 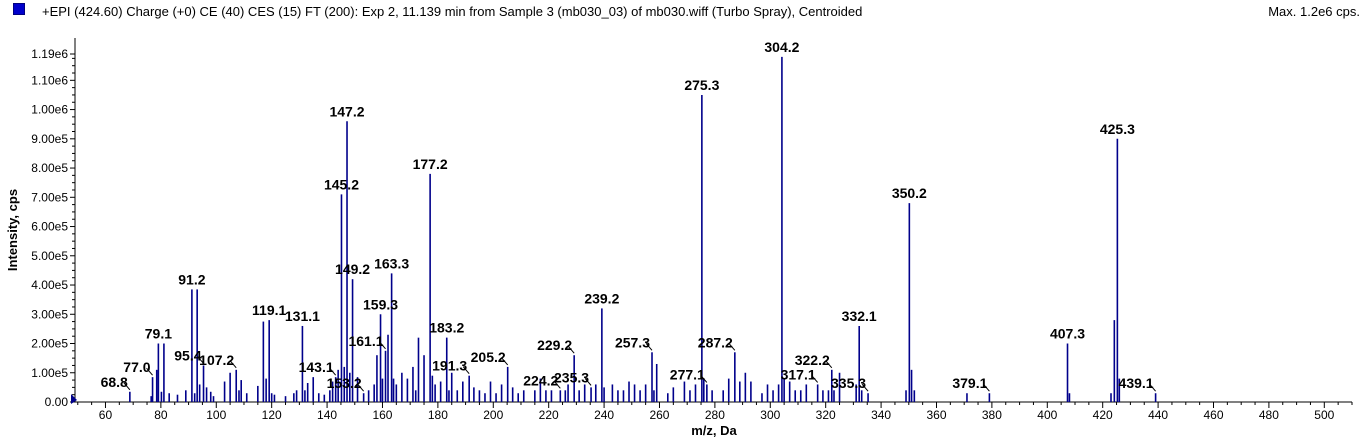 I want to click on peak-label: 407.3, so click(x=1067, y=334).